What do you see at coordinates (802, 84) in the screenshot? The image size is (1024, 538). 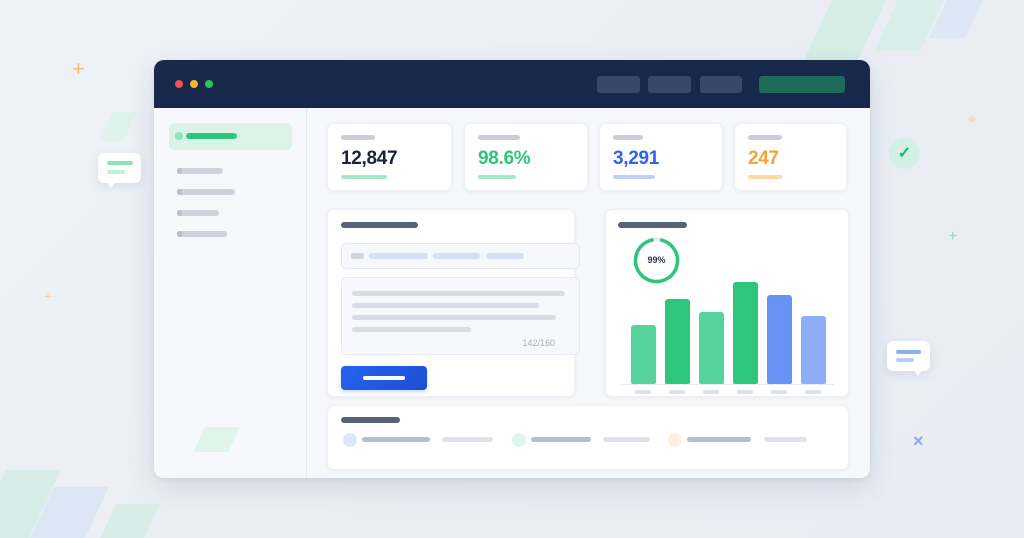 I see `titlebar-primary-button` at bounding box center [802, 84].